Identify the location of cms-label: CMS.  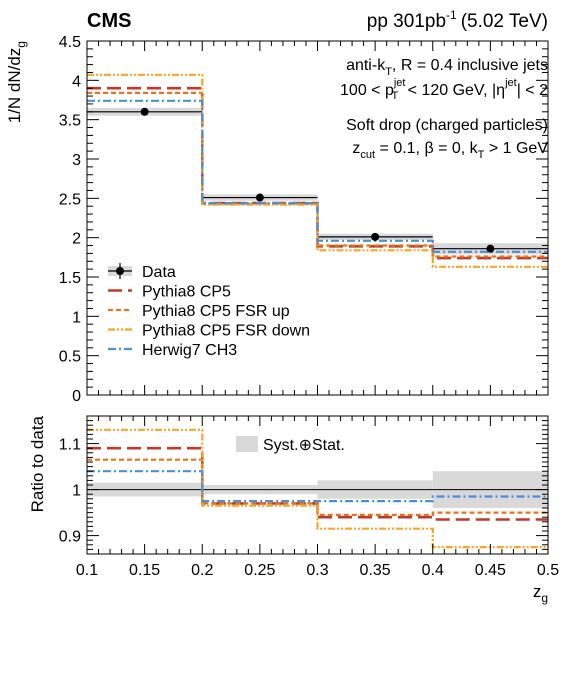
(109, 21).